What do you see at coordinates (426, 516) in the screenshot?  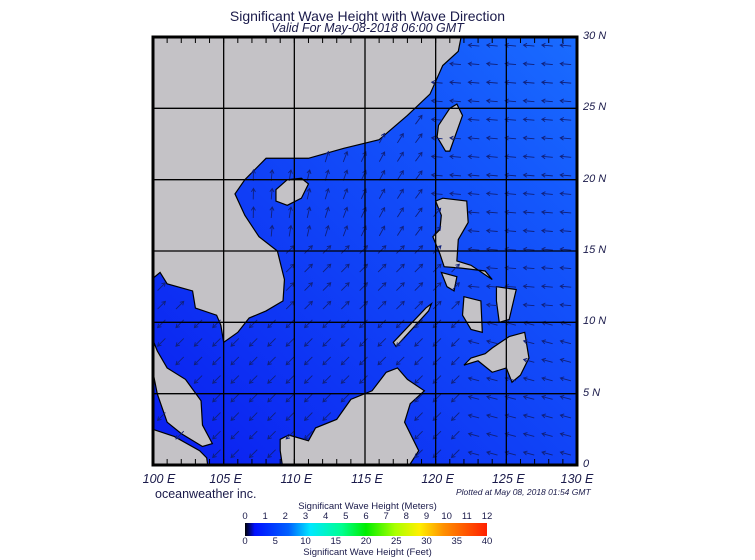 I see `colorbar-meters-tick: 9` at bounding box center [426, 516].